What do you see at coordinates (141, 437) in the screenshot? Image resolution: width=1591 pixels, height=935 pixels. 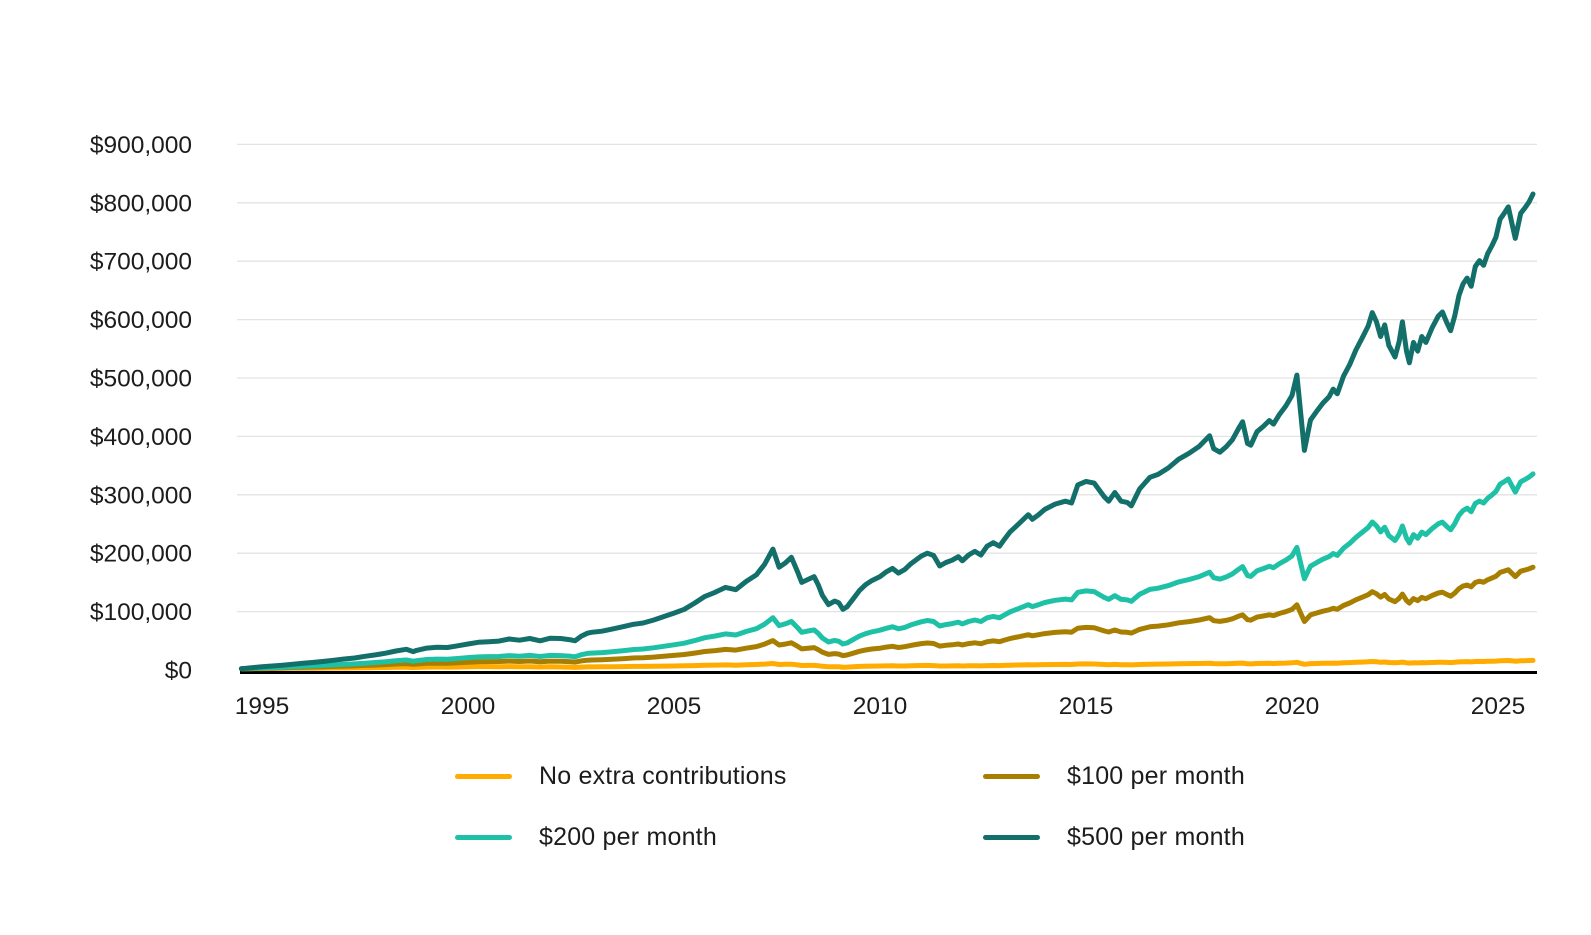 I see `y-tick-label: $400,000` at bounding box center [141, 437].